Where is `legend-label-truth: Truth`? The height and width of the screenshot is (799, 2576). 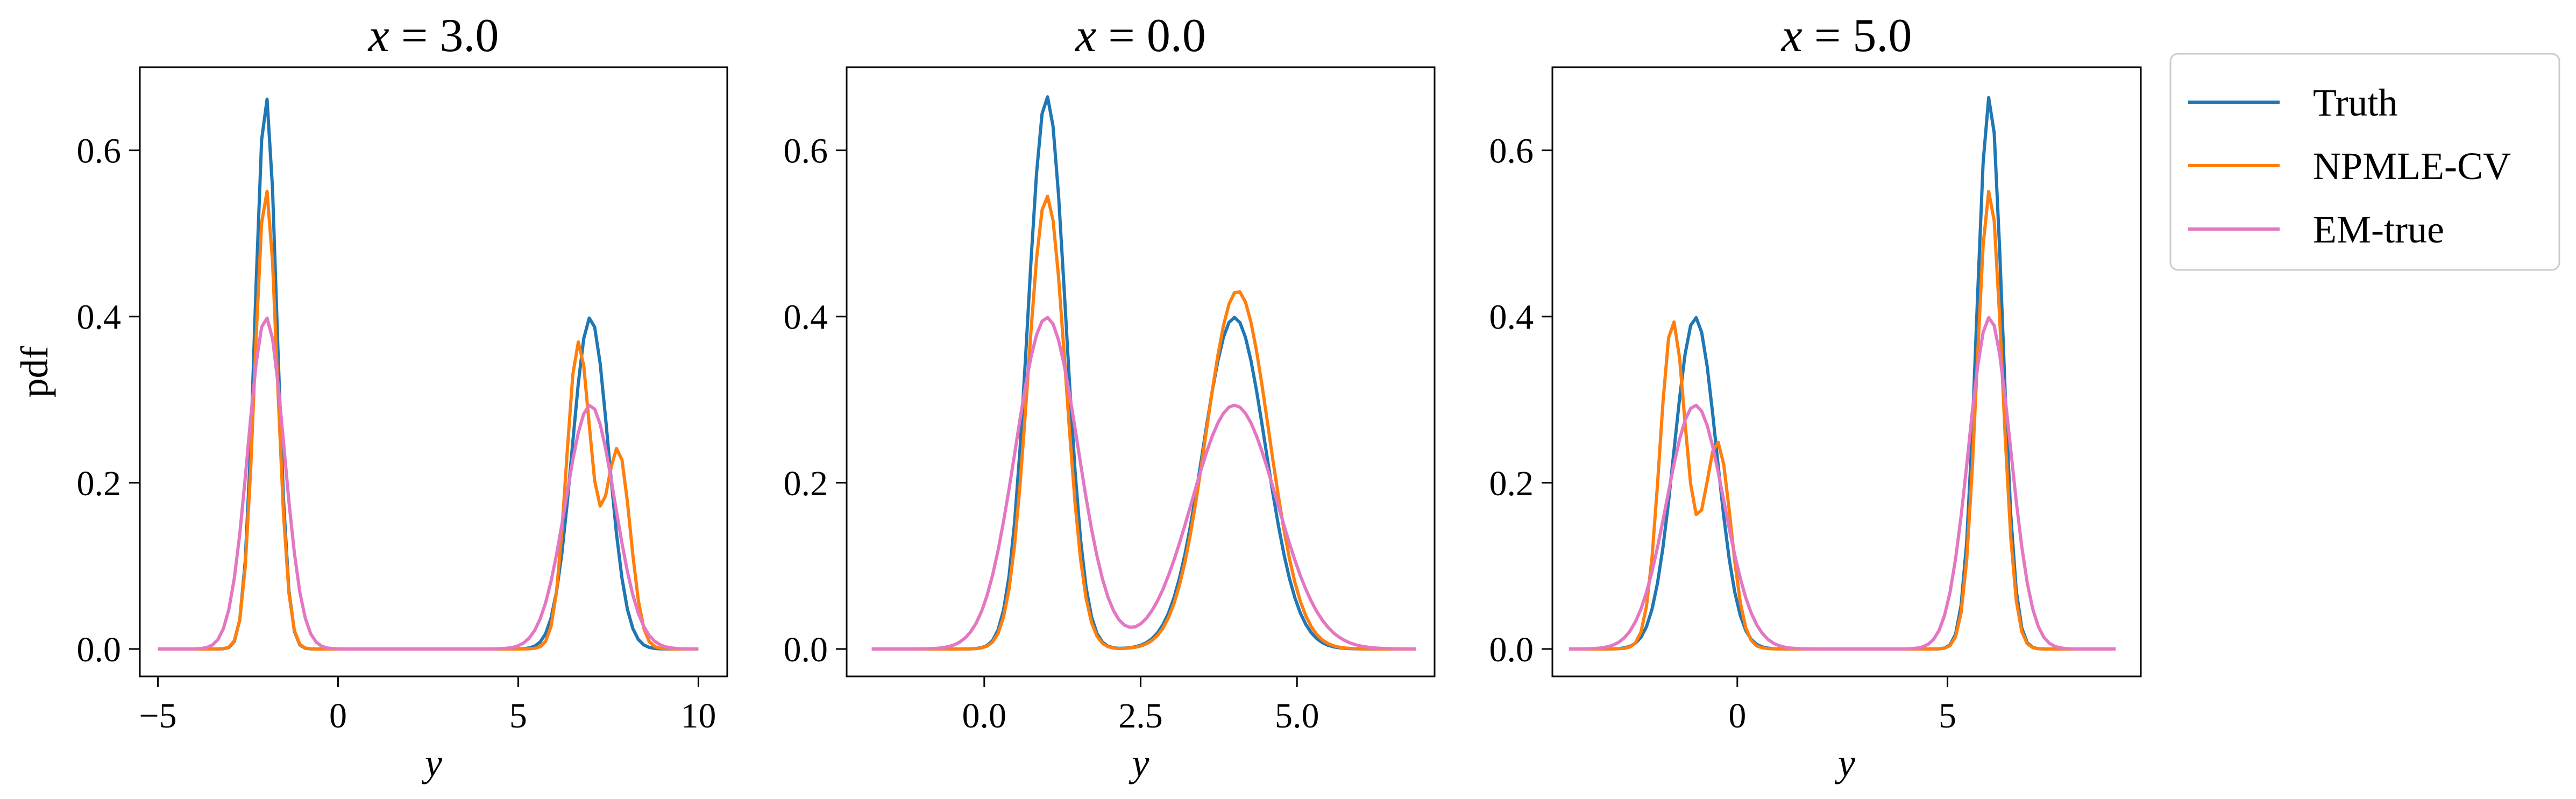 legend-label-truth: Truth is located at coordinates (2355, 102).